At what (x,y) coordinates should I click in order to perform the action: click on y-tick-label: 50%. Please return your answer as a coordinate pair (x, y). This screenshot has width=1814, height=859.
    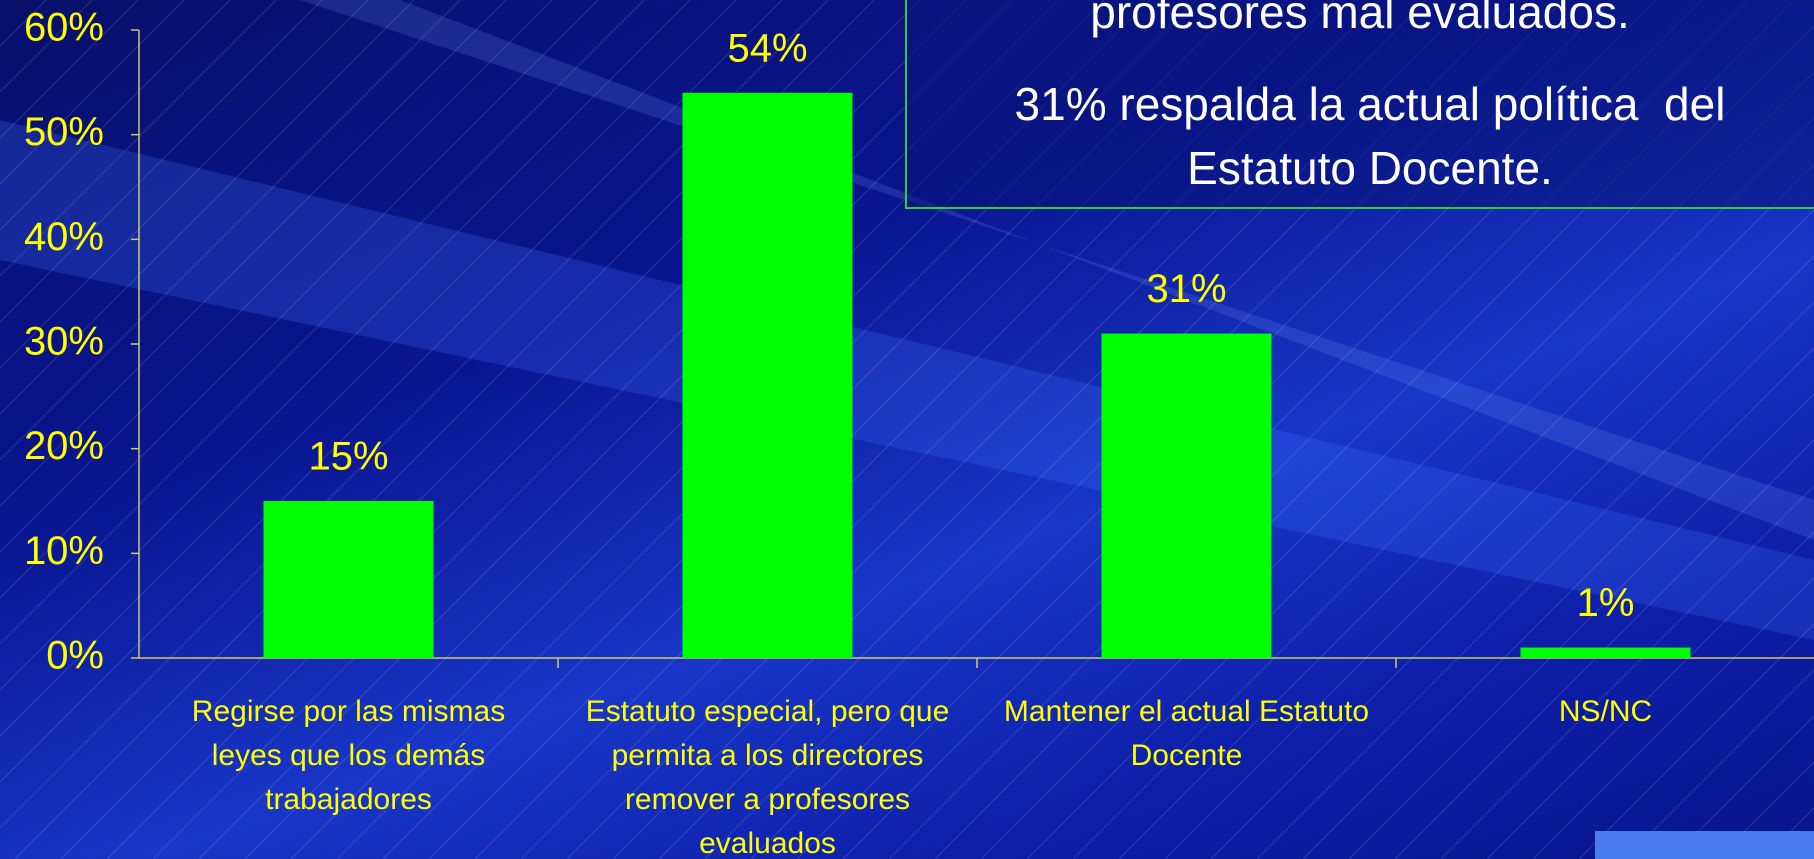
    Looking at the image, I should click on (64, 132).